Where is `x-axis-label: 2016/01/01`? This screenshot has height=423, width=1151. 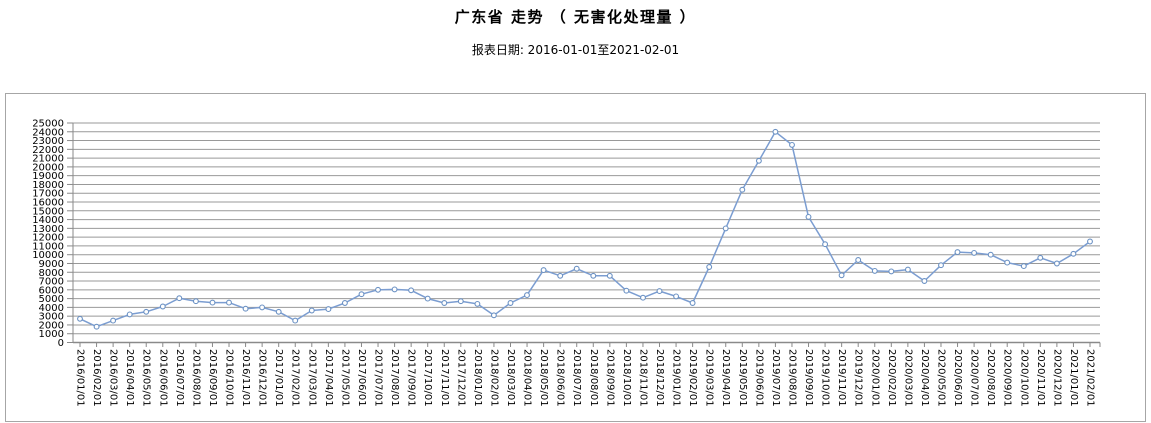
x-axis-label: 2016/01/01 is located at coordinates (80, 378).